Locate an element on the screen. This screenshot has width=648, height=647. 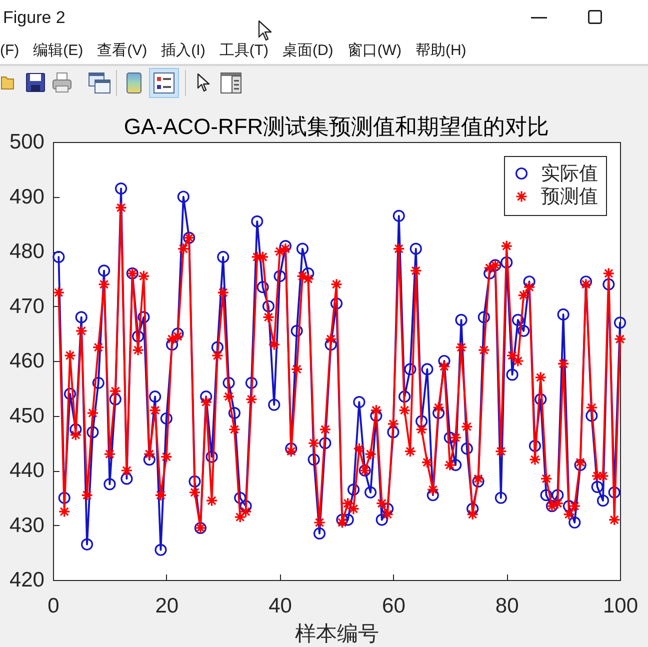
text: 查看(V) is located at coordinates (122, 50).